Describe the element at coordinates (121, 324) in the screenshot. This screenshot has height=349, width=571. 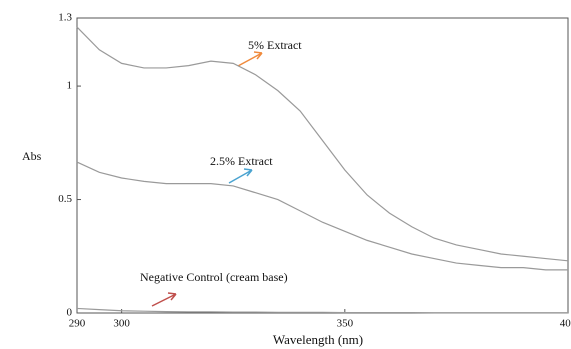
I see `x-tick-label: 300` at that location.